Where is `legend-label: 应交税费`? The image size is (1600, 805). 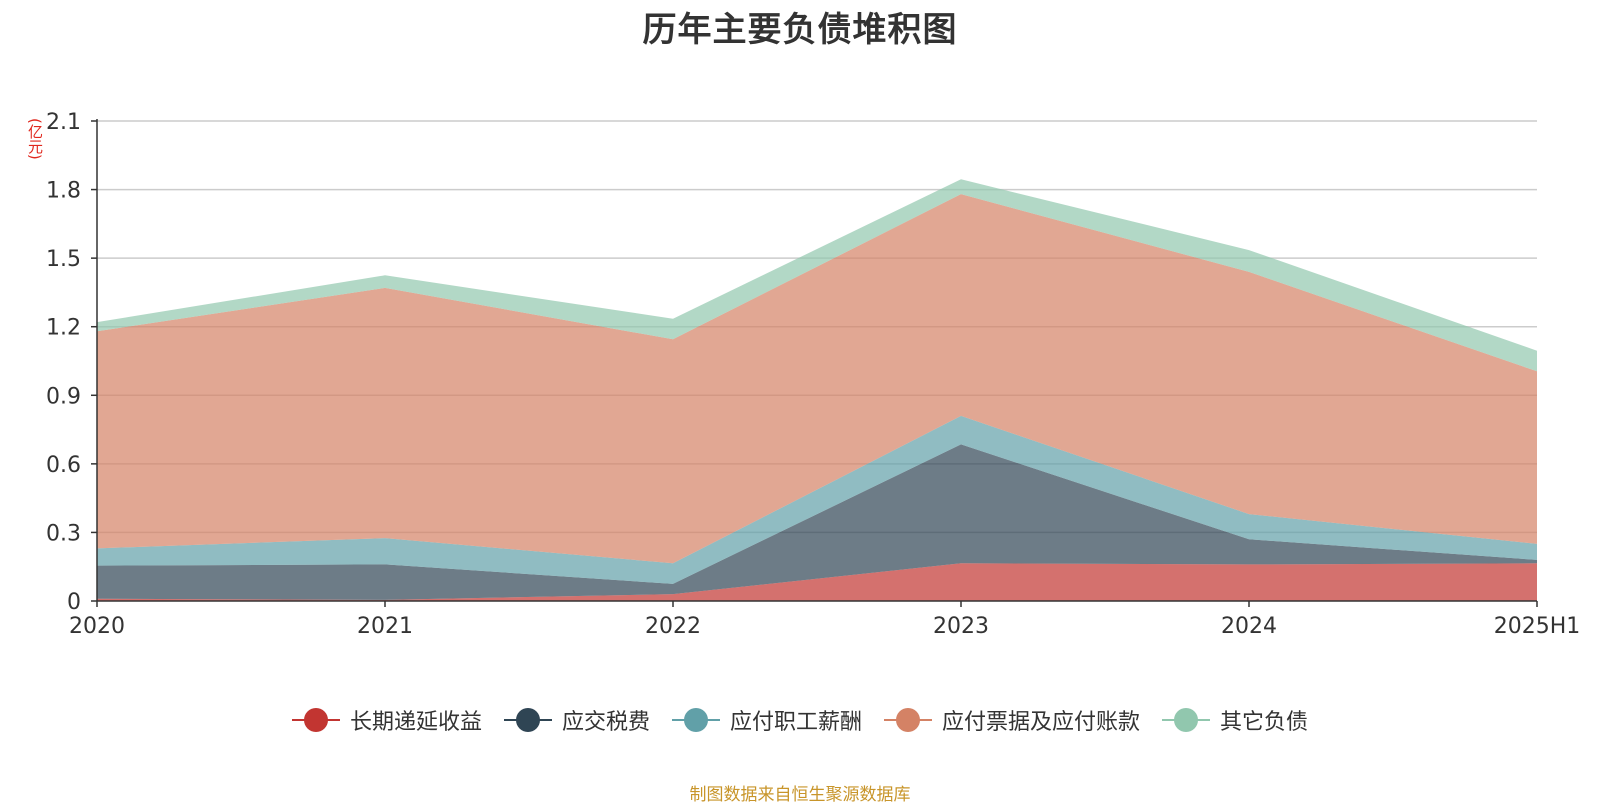
legend-label: 应交税费 is located at coordinates (606, 720).